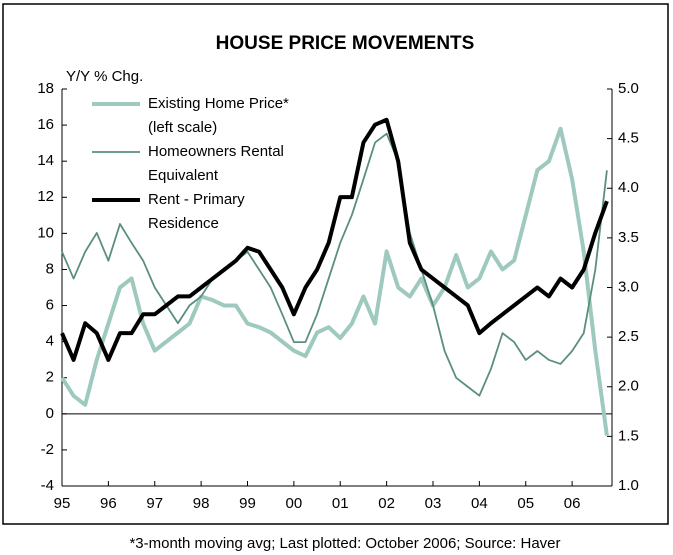  Describe the element at coordinates (108, 503) in the screenshot. I see `x-tick-label: 96` at that location.